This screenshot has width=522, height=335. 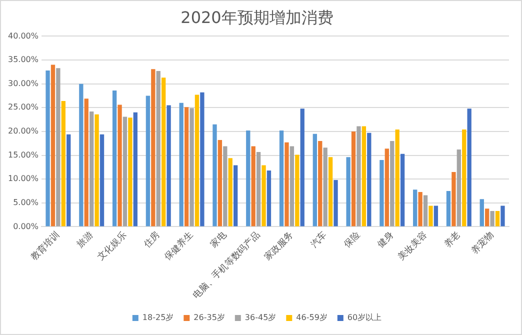 I want to click on y-tick-label: 40.00%, so click(x=23, y=35).